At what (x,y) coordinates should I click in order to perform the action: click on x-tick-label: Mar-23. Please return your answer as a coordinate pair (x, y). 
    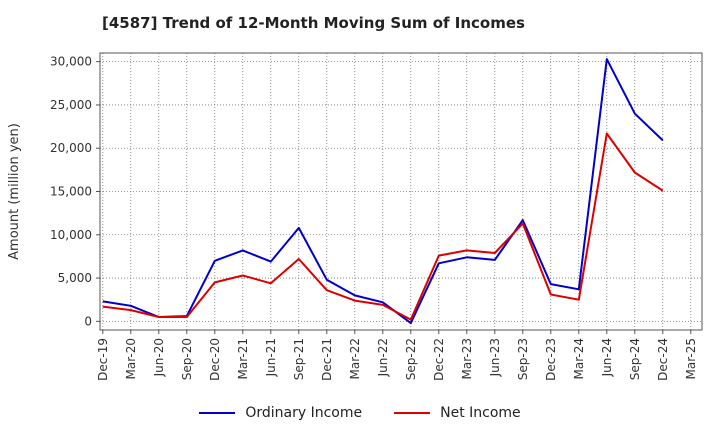
    Looking at the image, I should click on (467, 358).